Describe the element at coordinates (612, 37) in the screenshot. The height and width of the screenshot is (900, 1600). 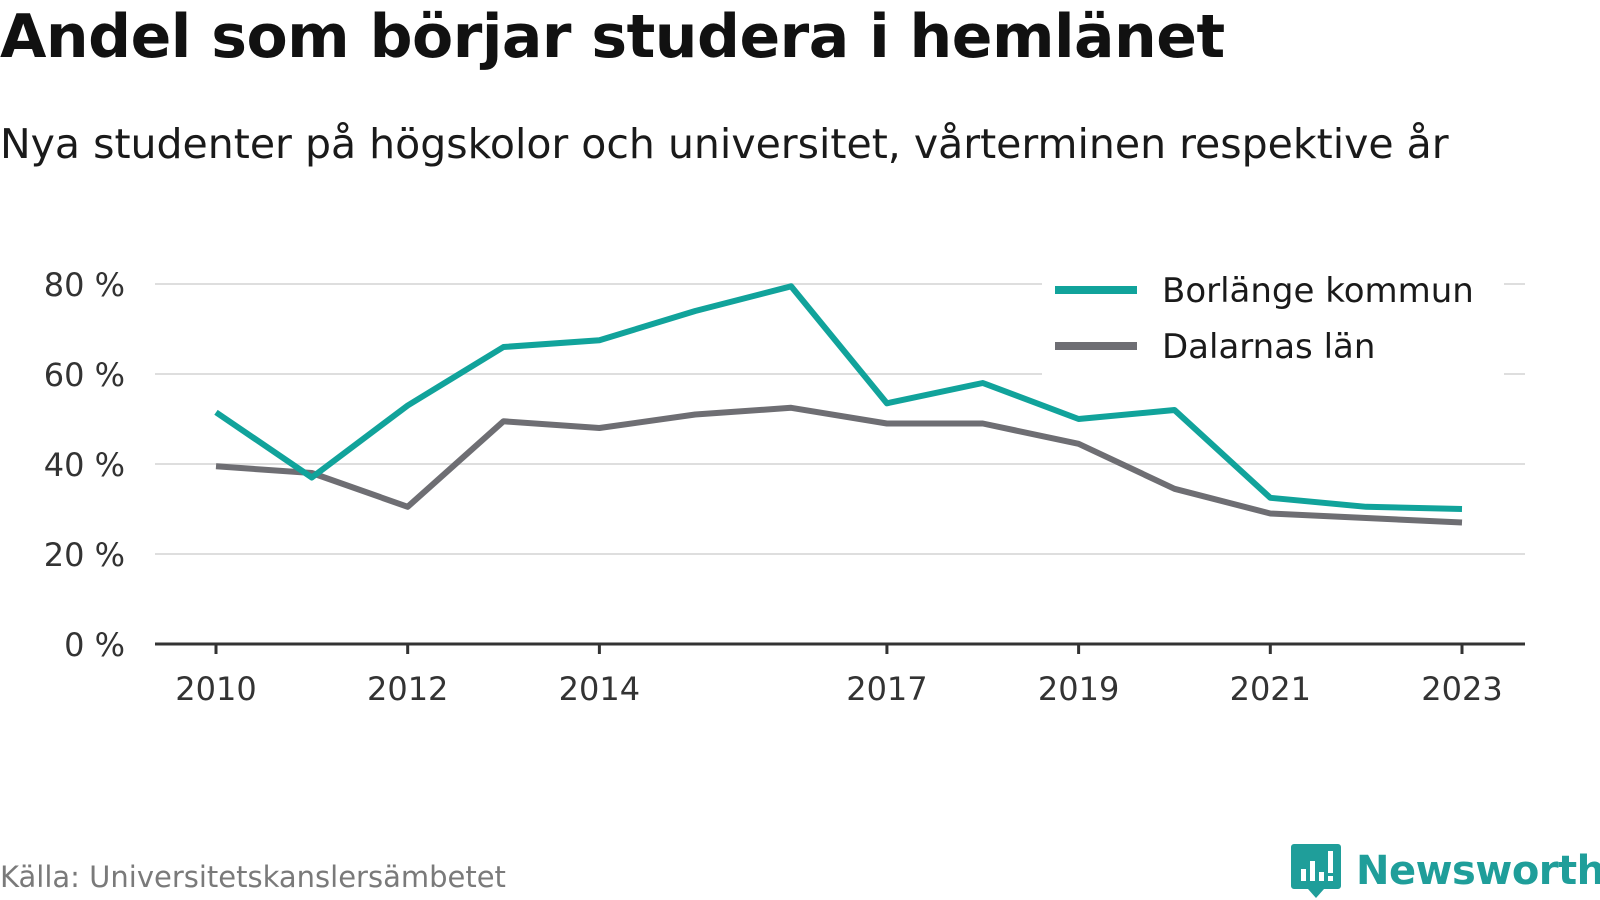
I see `chart-title: Andel som börjar studera i hemlänet` at that location.